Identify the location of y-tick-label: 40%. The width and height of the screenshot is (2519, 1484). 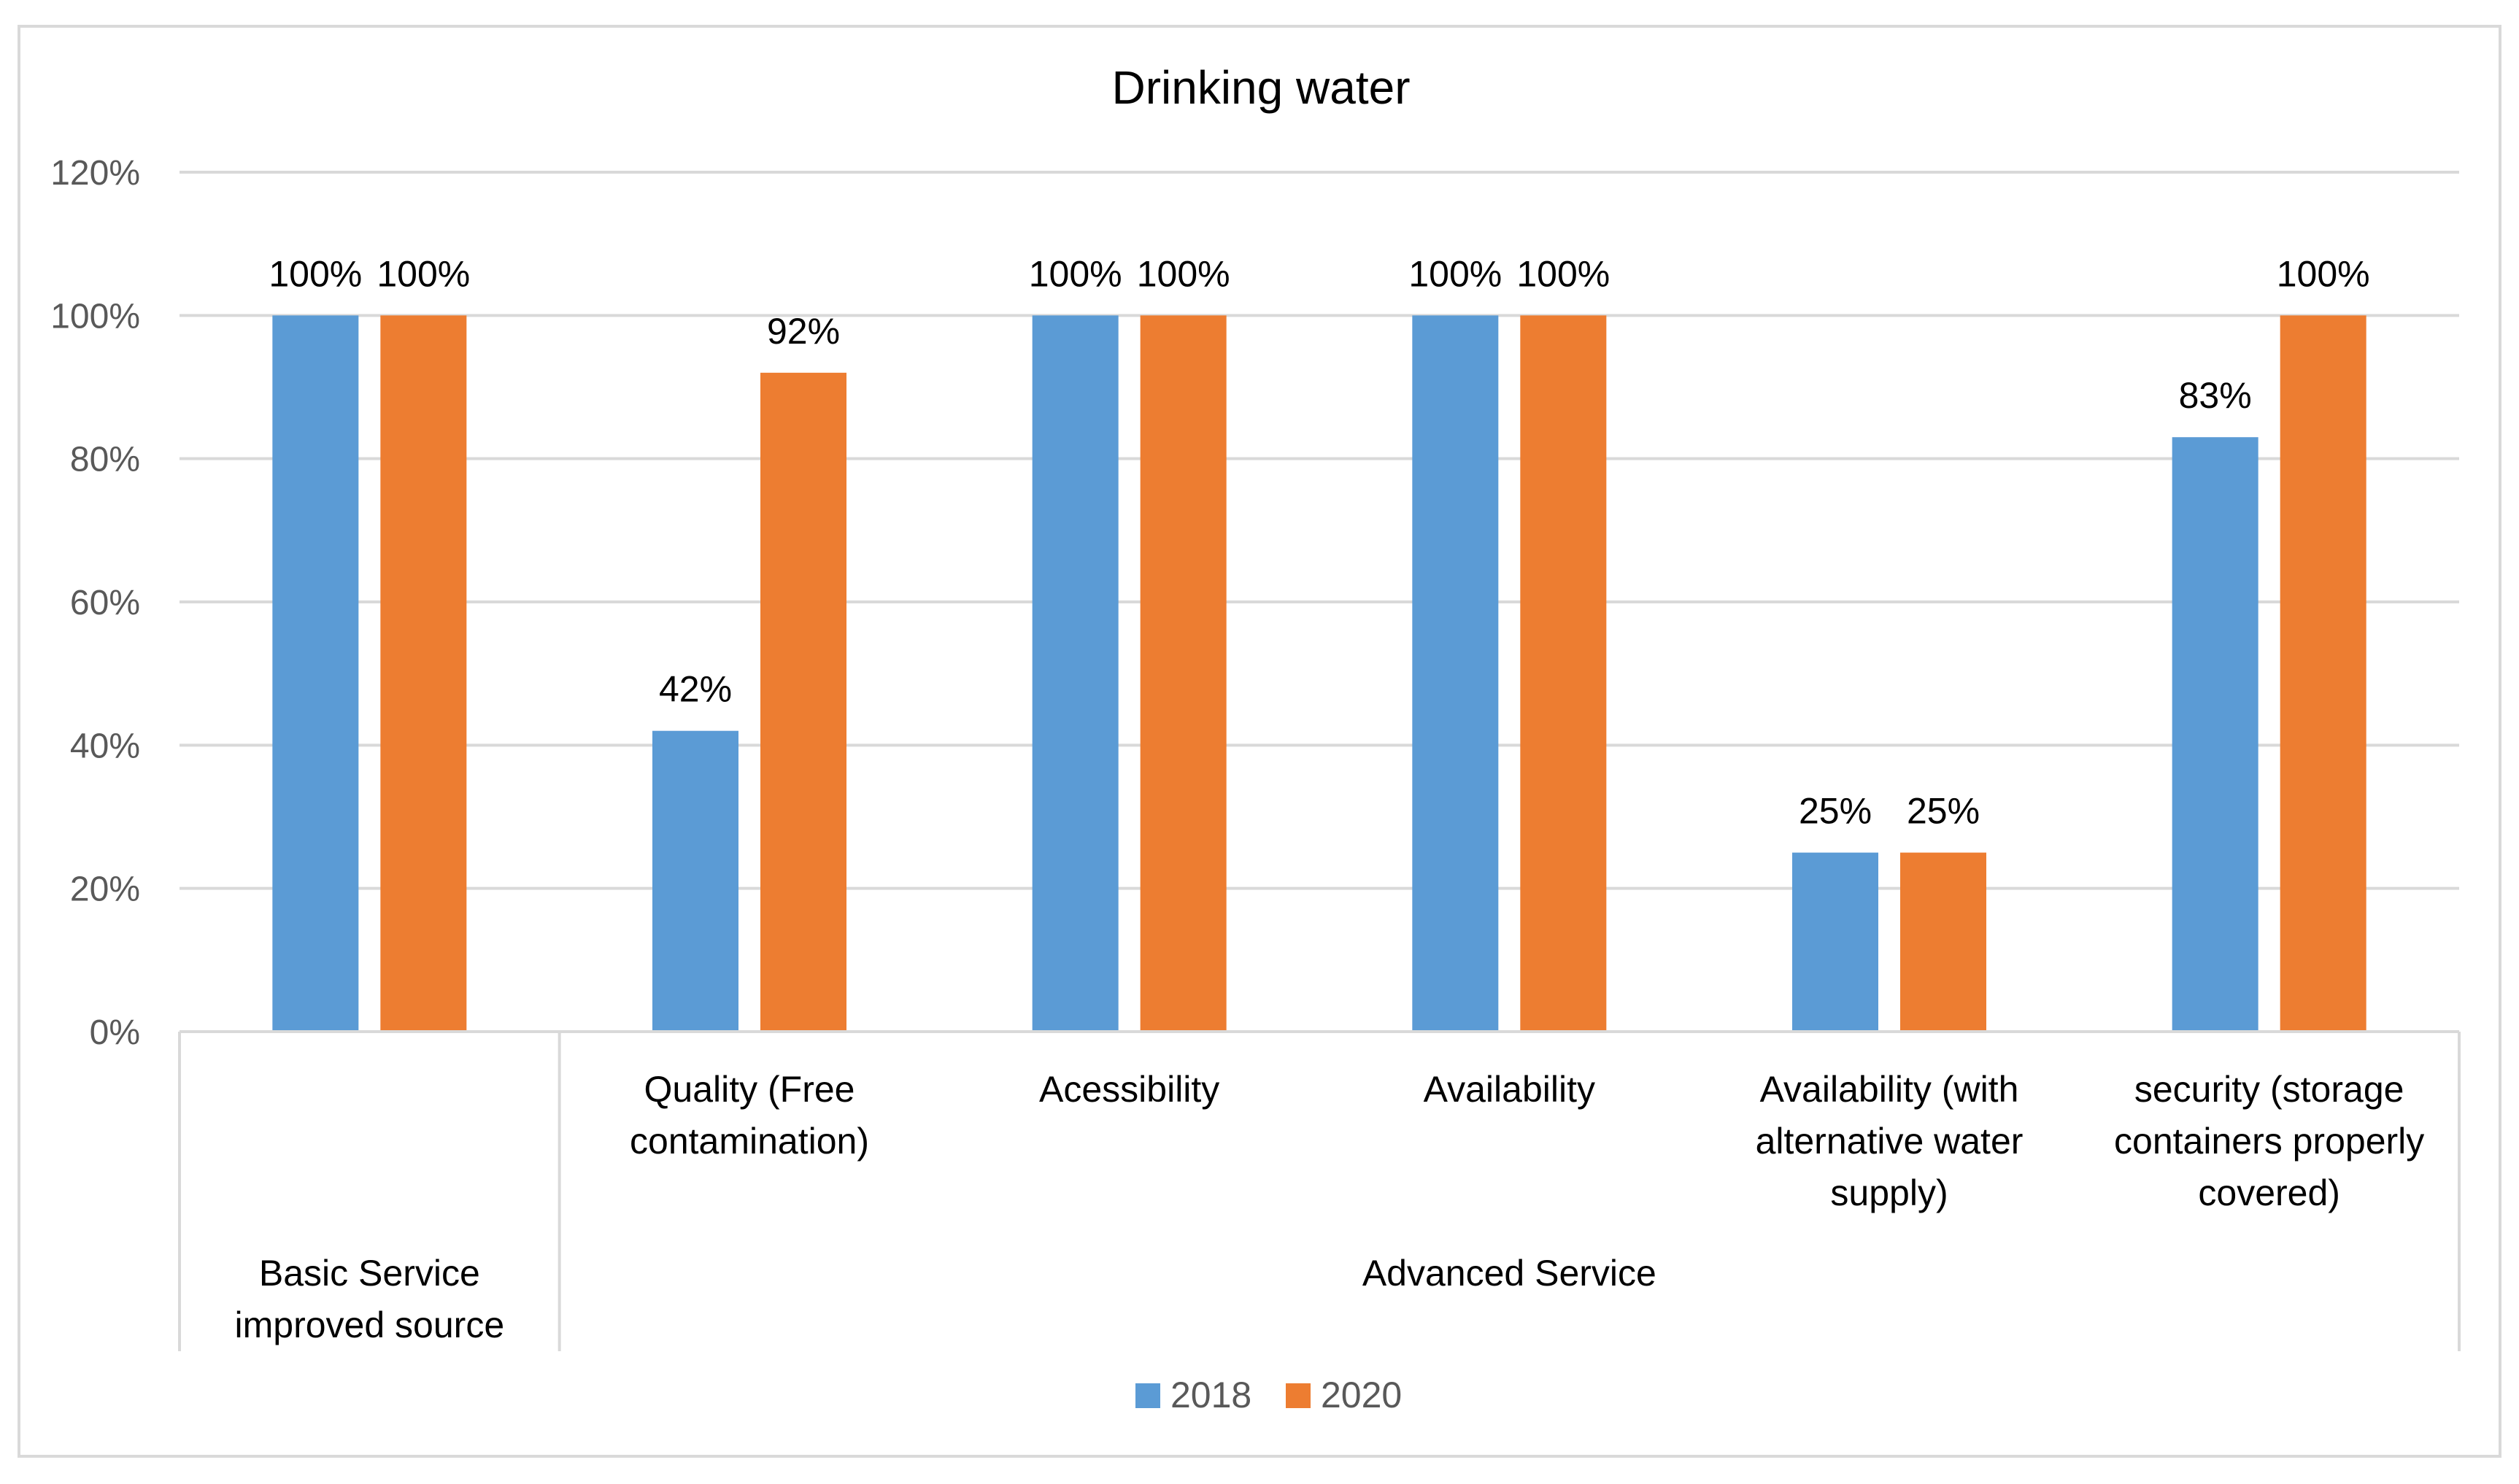
(105, 746).